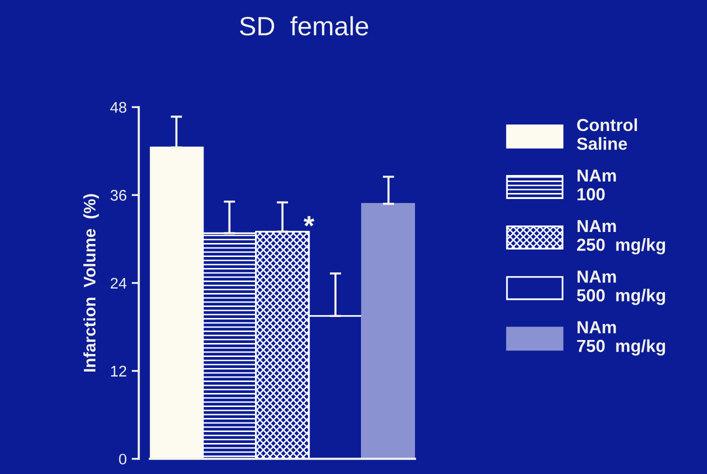 The height and width of the screenshot is (474, 707). Describe the element at coordinates (91, 283) in the screenshot. I see `y-axis-title: Infarction Volume (%)` at that location.